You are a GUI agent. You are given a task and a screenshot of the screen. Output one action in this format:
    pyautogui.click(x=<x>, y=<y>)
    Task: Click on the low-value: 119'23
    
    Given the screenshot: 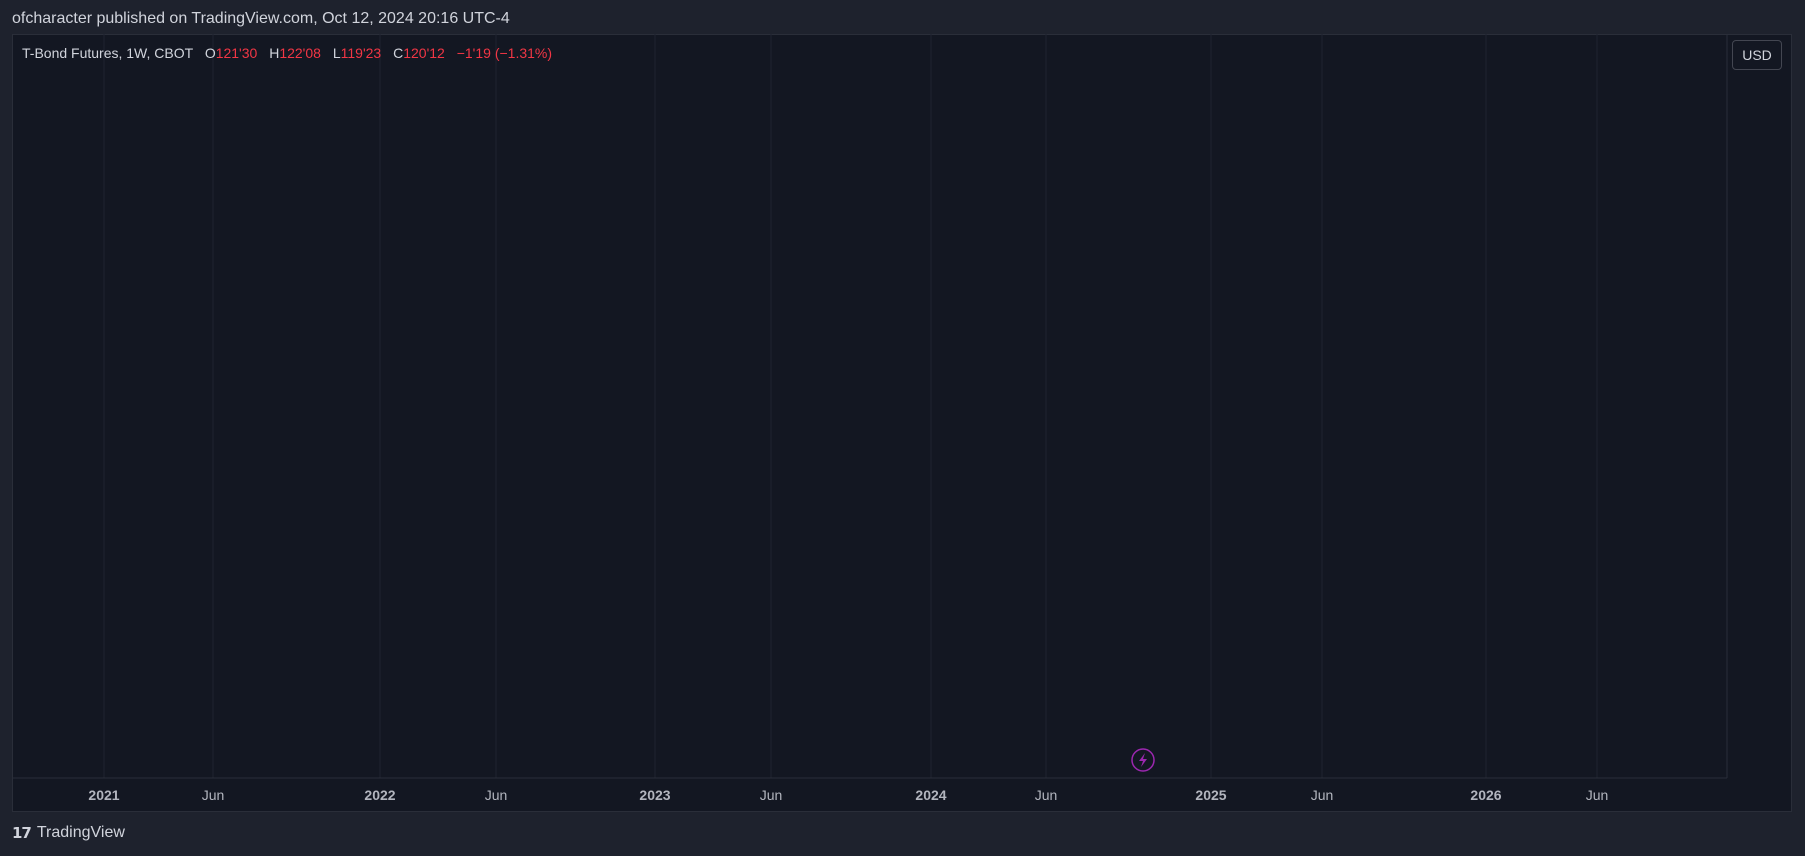 What is the action you would take?
    pyautogui.click(x=361, y=53)
    